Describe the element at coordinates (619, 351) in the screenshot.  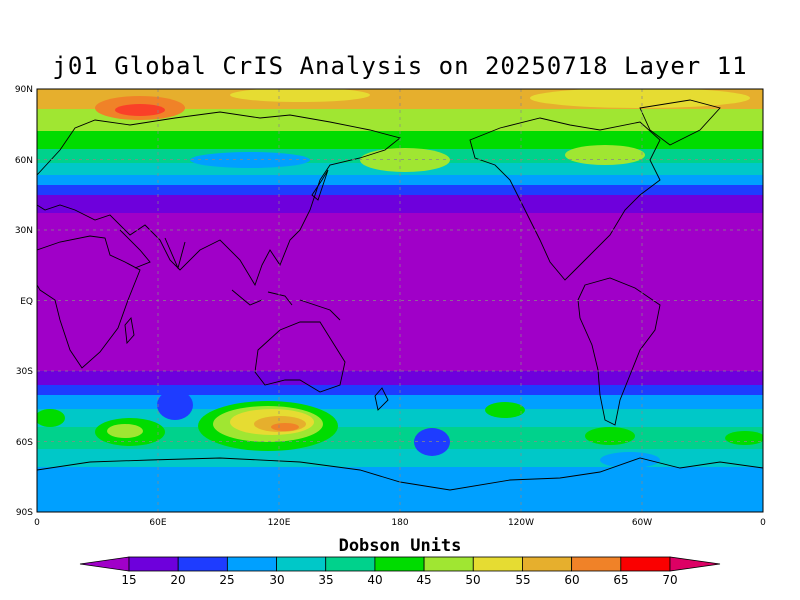
I see `south-america-coast` at that location.